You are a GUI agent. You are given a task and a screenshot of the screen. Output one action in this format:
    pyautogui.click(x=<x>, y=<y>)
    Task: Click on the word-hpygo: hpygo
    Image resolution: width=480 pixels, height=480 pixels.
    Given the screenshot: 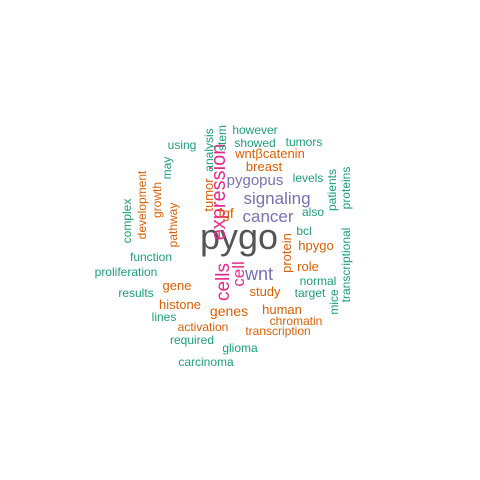 What is the action you would take?
    pyautogui.click(x=315, y=245)
    